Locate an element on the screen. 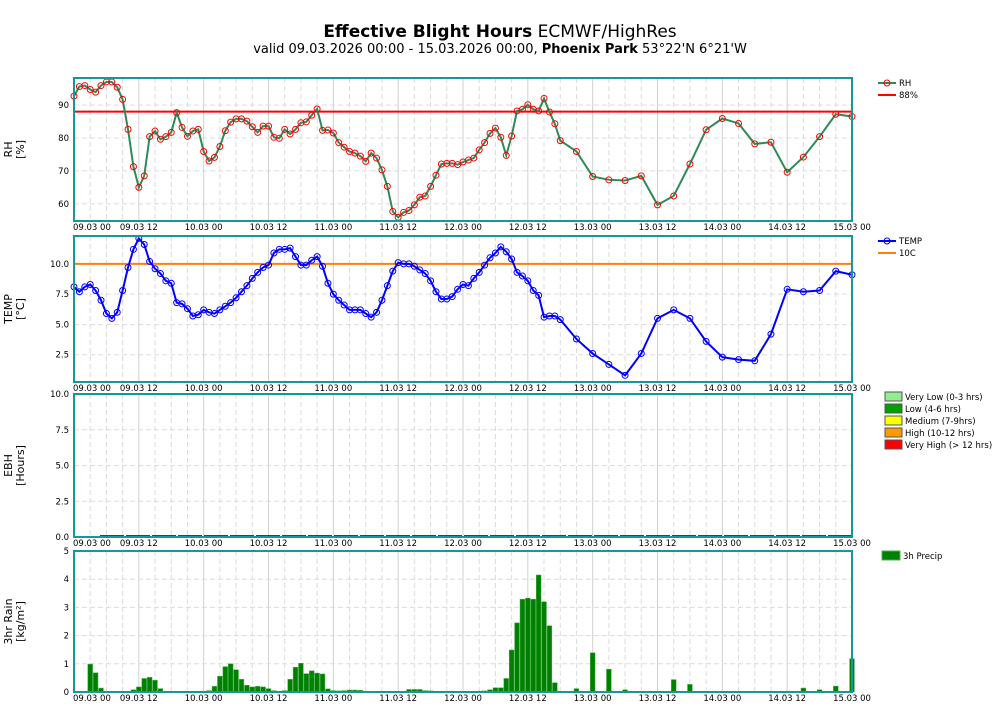 Image resolution: width=1000 pixels, height=709 pixels. y-axis-label: TEMP[°C] is located at coordinates (14, 309).